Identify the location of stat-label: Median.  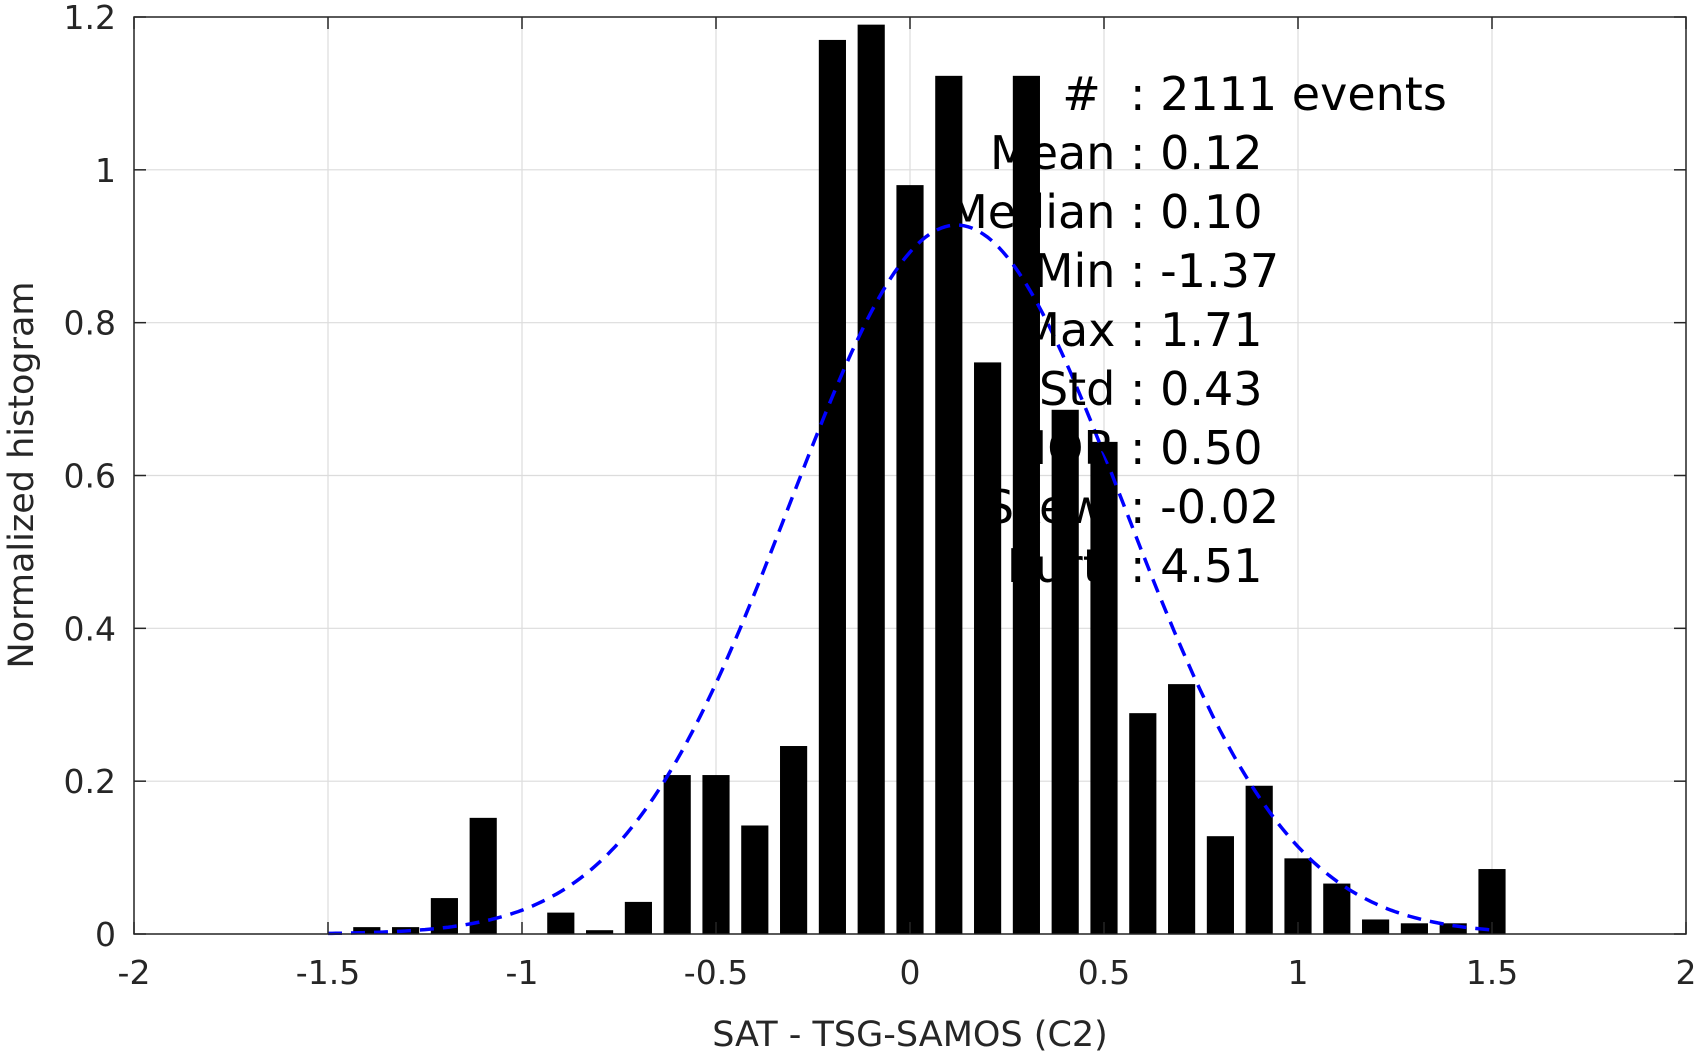
(1039, 212).